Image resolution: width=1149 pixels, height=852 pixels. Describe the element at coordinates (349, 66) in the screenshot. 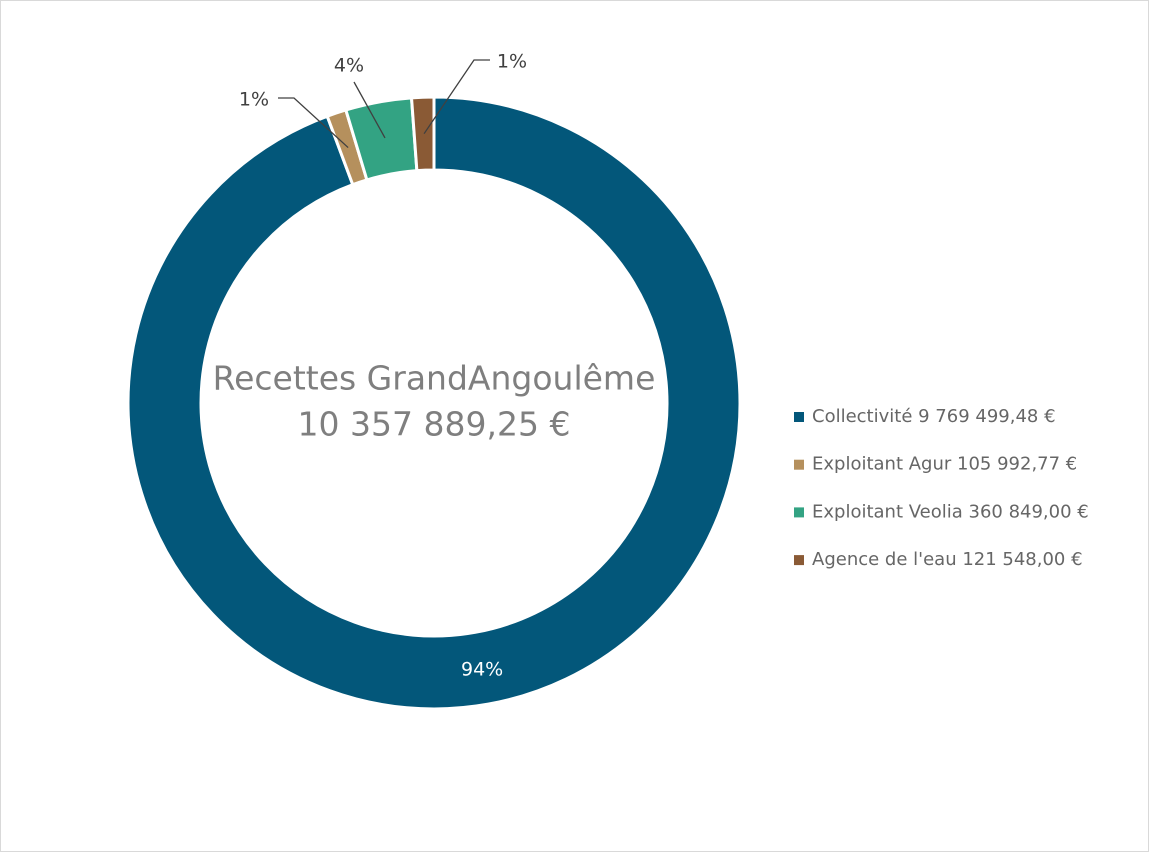

I see `data-label: 4%` at that location.